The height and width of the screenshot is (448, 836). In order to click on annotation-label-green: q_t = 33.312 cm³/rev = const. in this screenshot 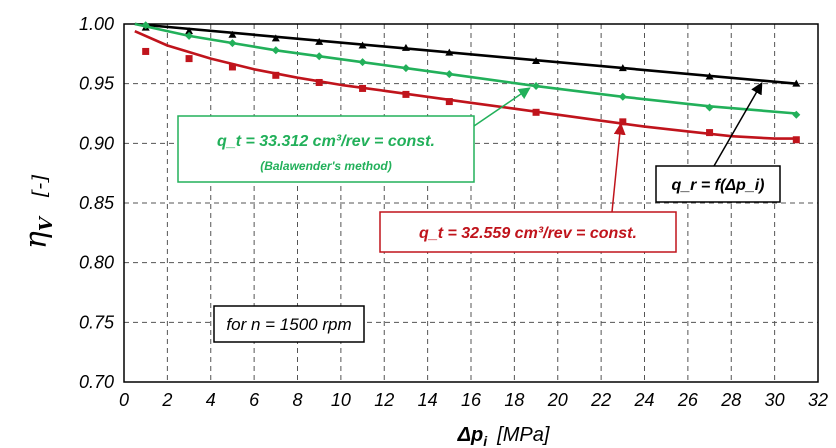, I will do `click(326, 141)`.